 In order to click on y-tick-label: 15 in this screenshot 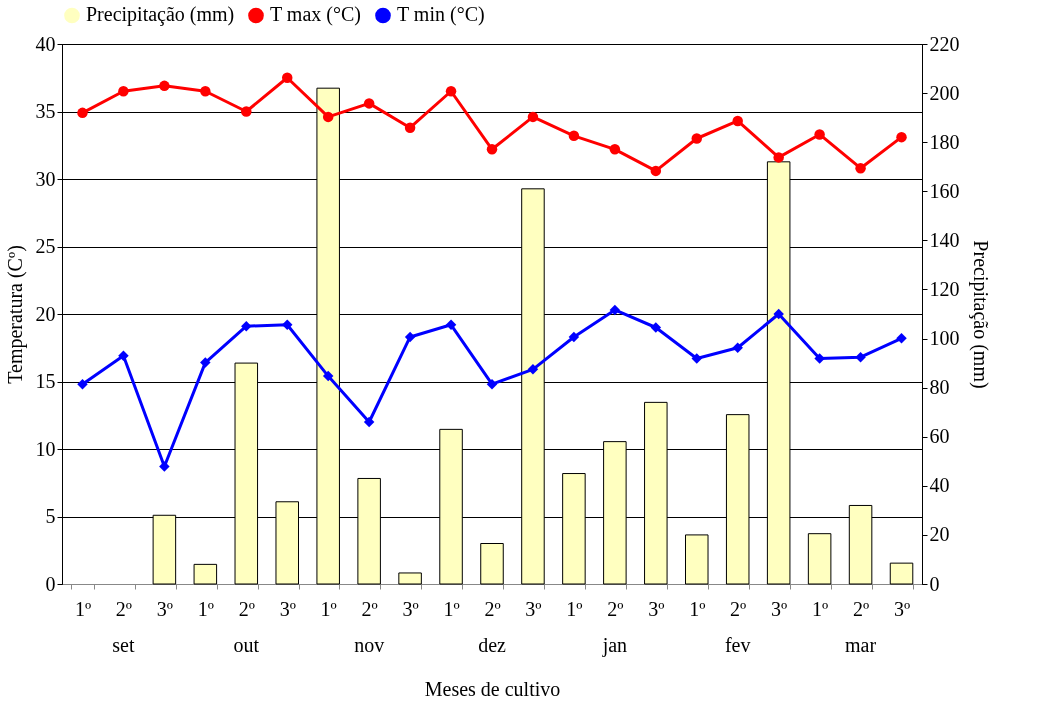, I will do `click(45, 381)`.